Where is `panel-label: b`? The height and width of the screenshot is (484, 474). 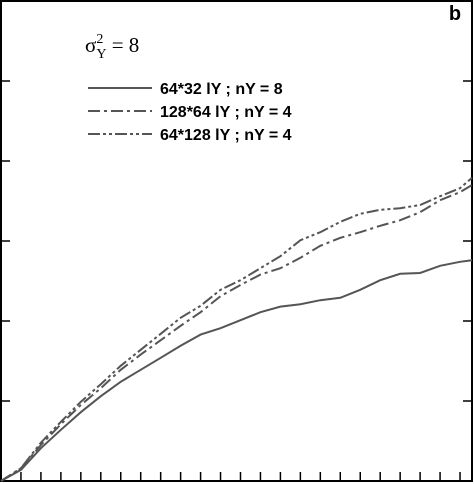
panel-label: b is located at coordinates (455, 14).